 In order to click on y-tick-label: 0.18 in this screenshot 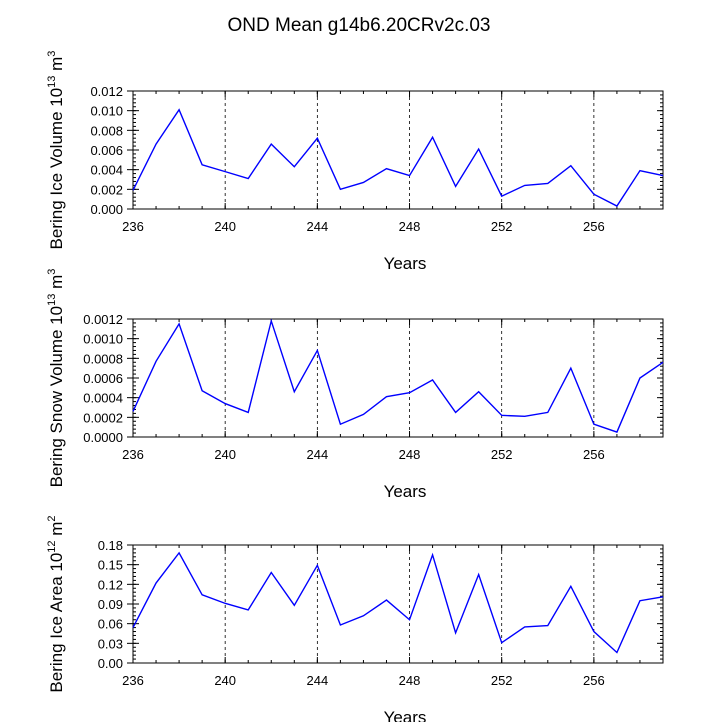, I will do `click(110, 545)`.